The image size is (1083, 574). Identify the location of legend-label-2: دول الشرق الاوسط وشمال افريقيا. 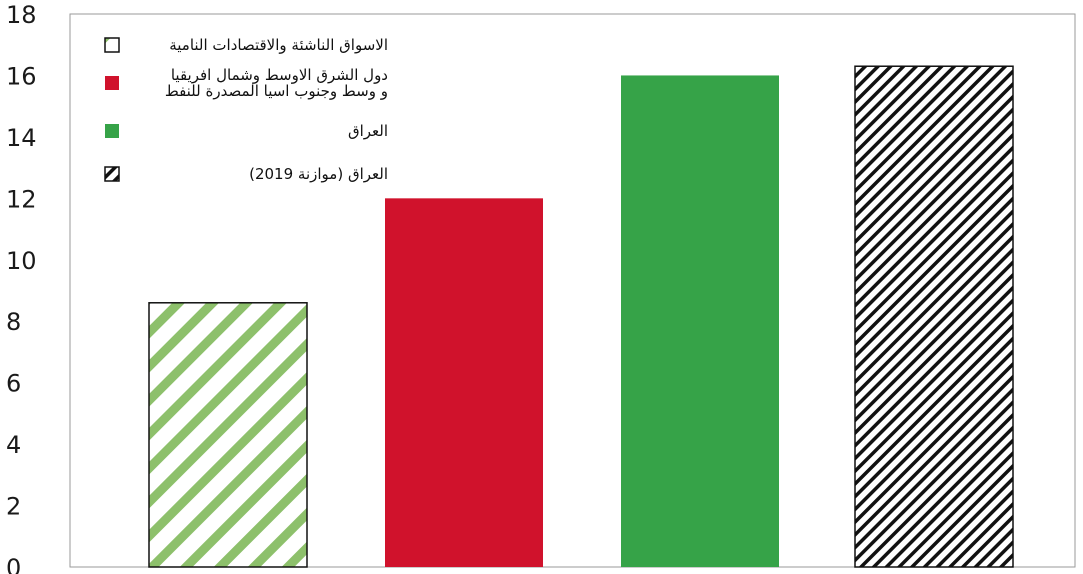
(279, 75).